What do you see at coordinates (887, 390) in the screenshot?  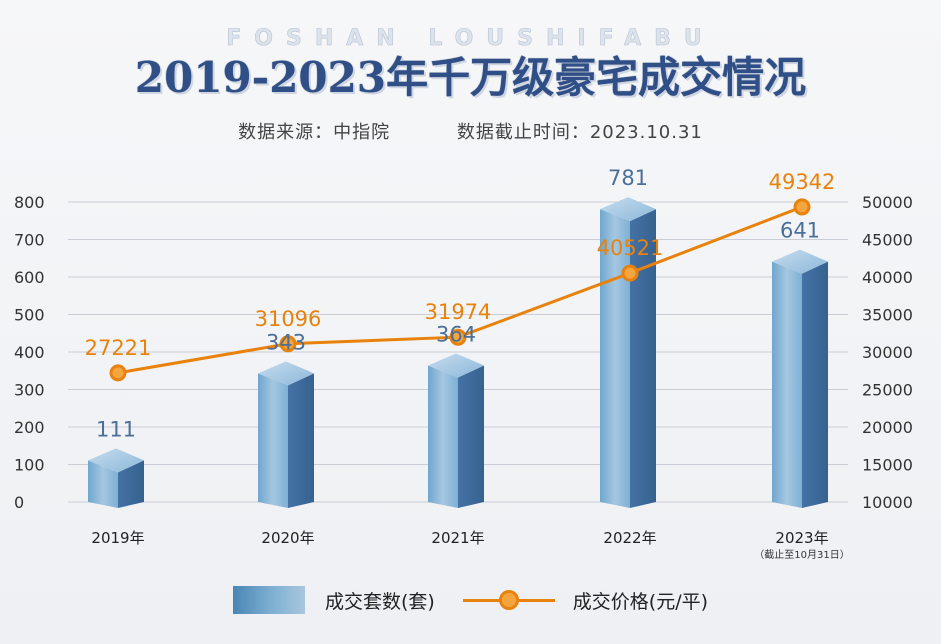 I see `y-right-tick-label: 25000` at bounding box center [887, 390].